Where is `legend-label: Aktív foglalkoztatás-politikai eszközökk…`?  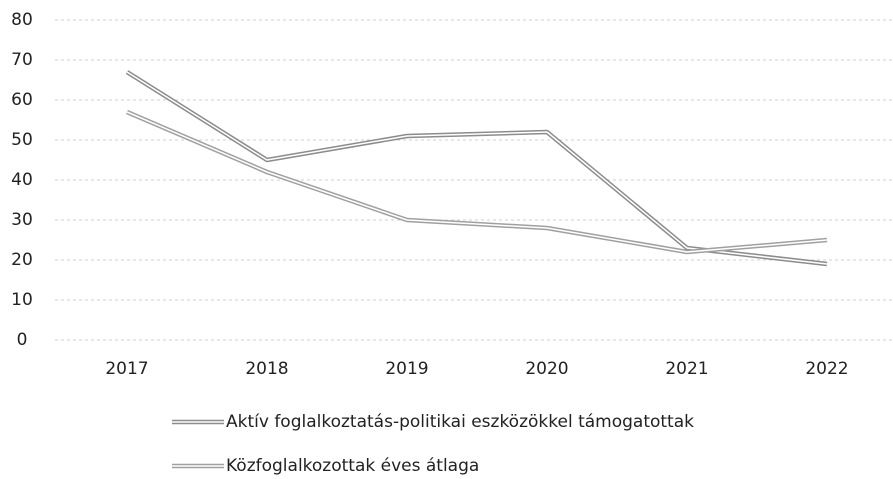 legend-label: Aktív foglalkoztatás-politikai eszközökk… is located at coordinates (460, 422).